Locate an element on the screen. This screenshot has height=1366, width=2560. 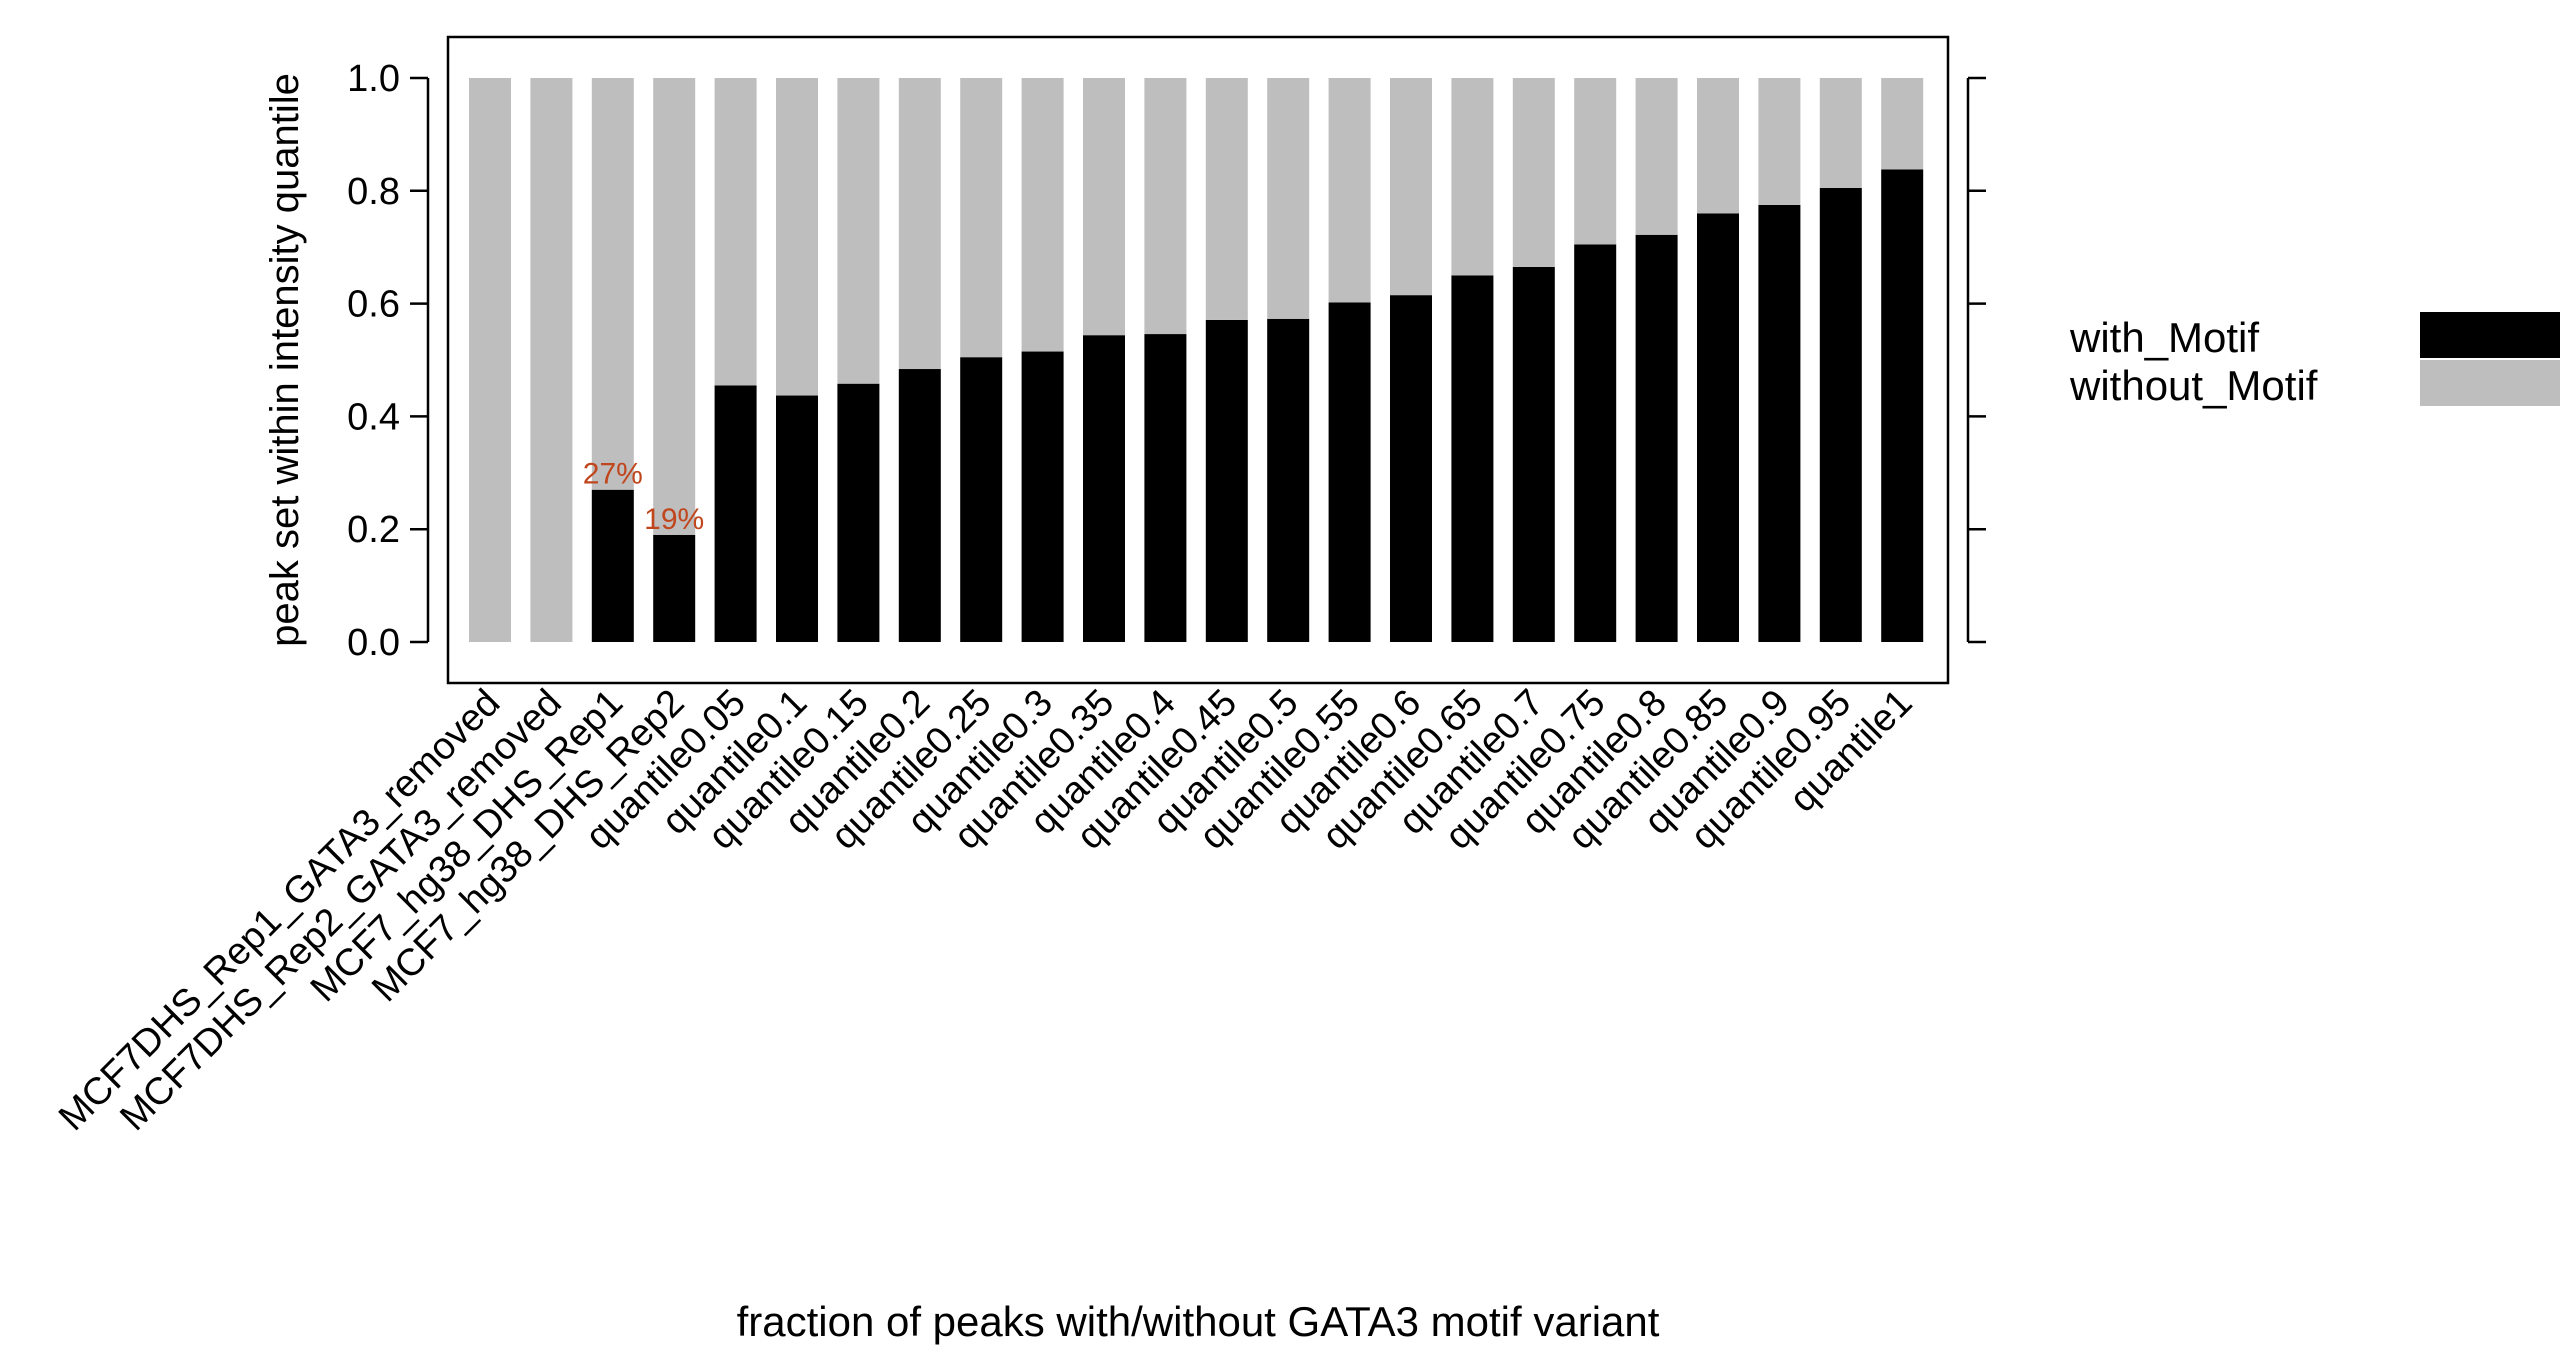
y-tick-label: 0.0 is located at coordinates (373, 643).